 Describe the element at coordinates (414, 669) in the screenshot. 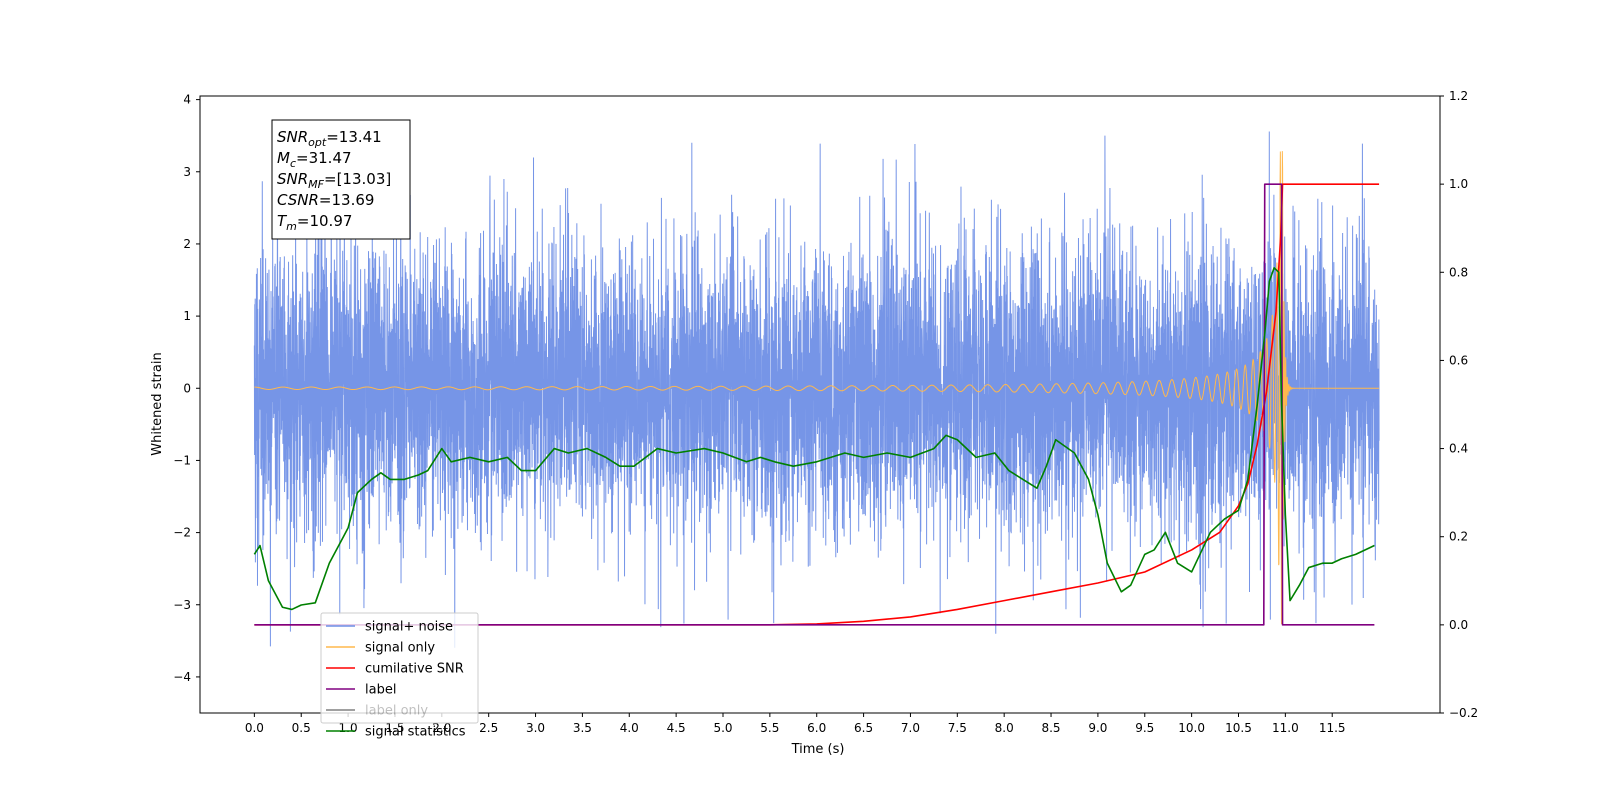

I see `legend-item-cumilative-snr: cumilative SNR` at that location.